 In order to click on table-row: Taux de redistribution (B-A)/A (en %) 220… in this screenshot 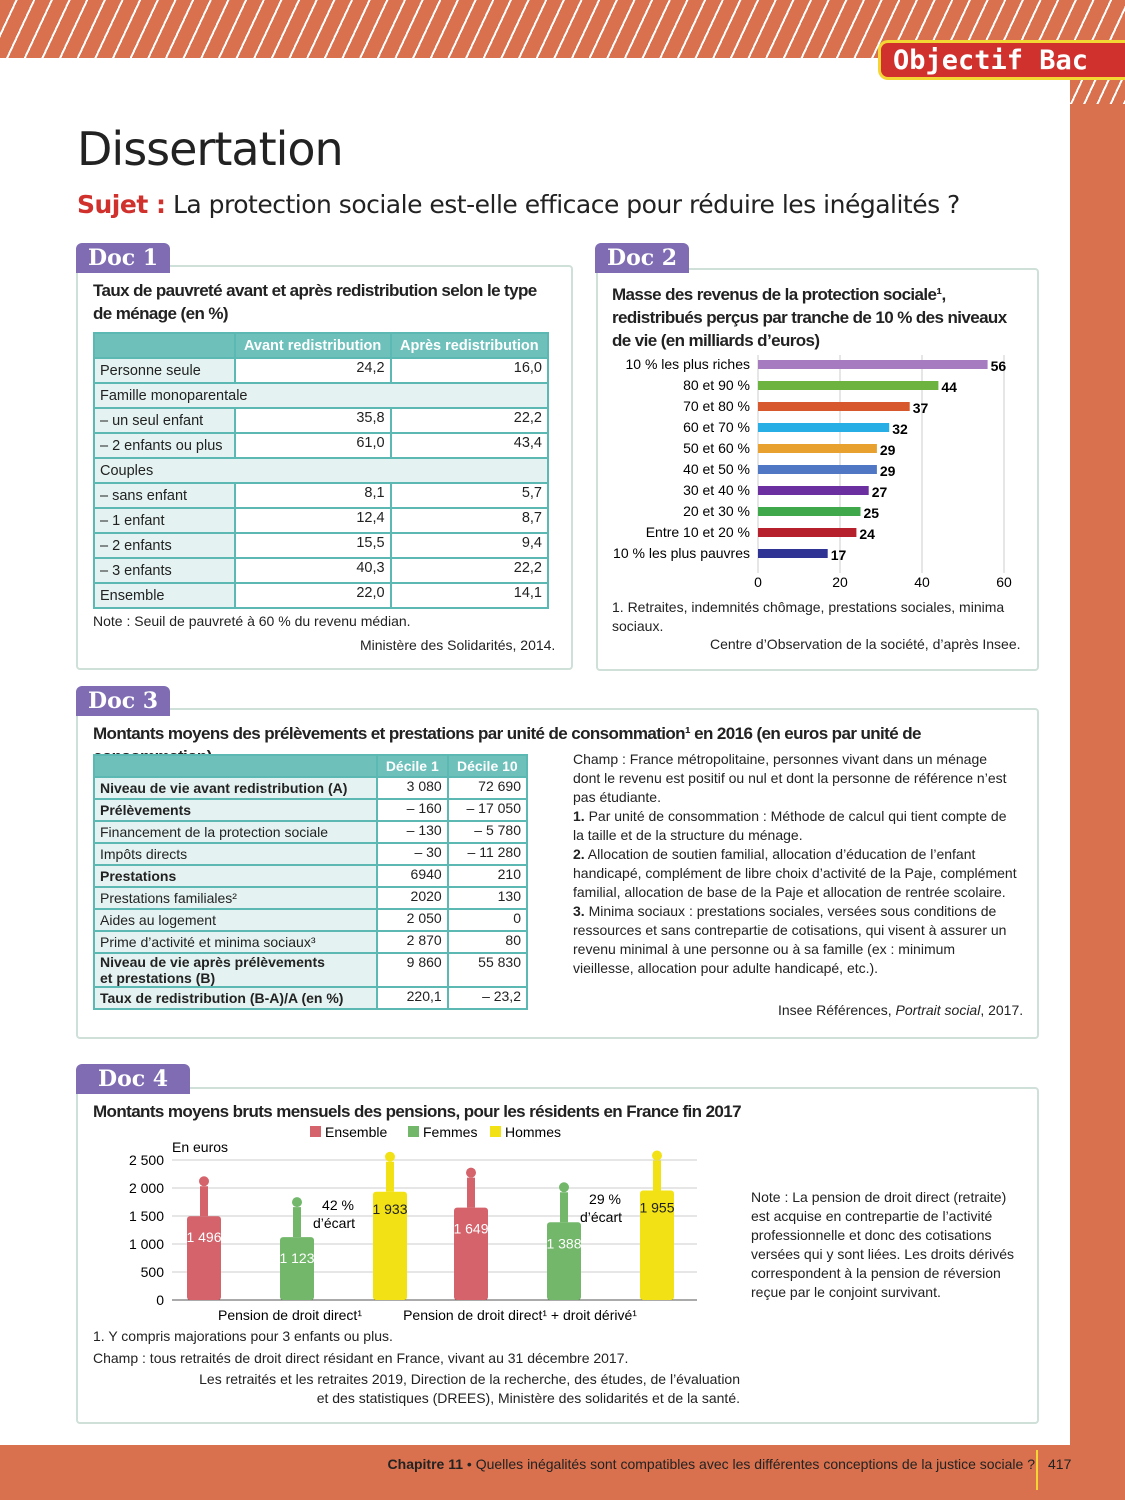, I will do `click(311, 998)`.